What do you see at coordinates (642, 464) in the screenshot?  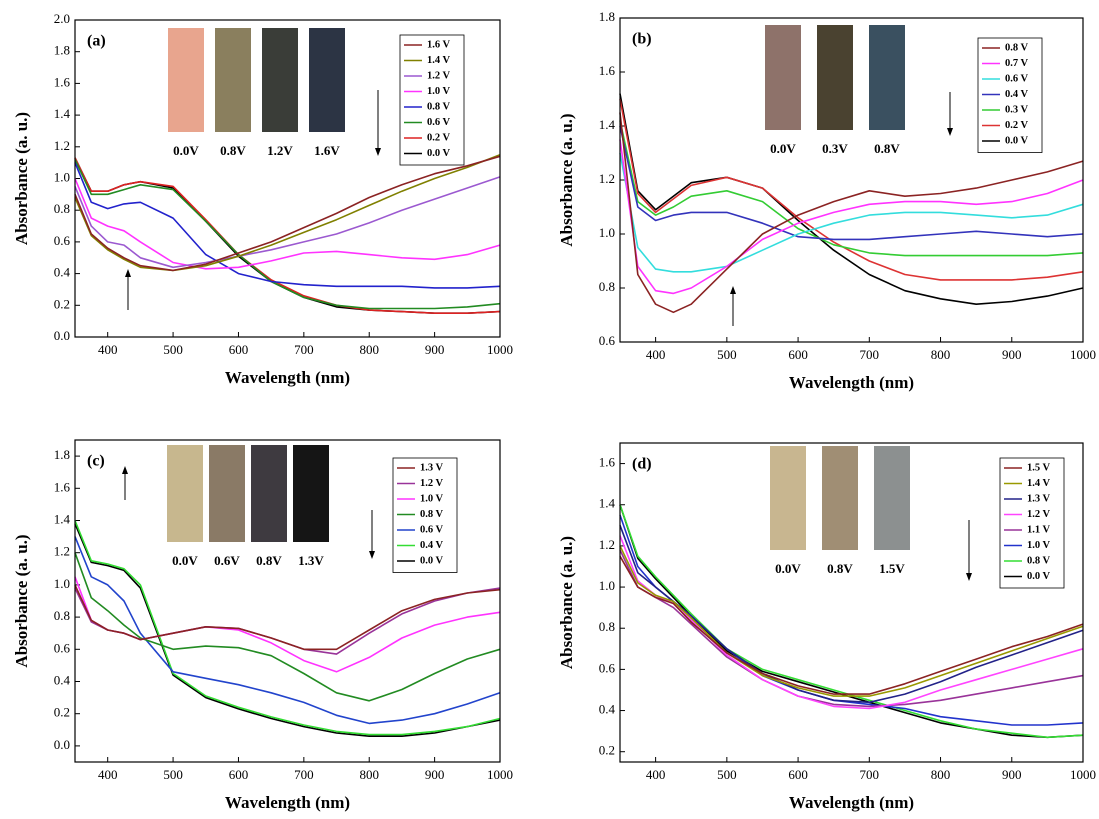 I see `panel-label: (d)` at bounding box center [642, 464].